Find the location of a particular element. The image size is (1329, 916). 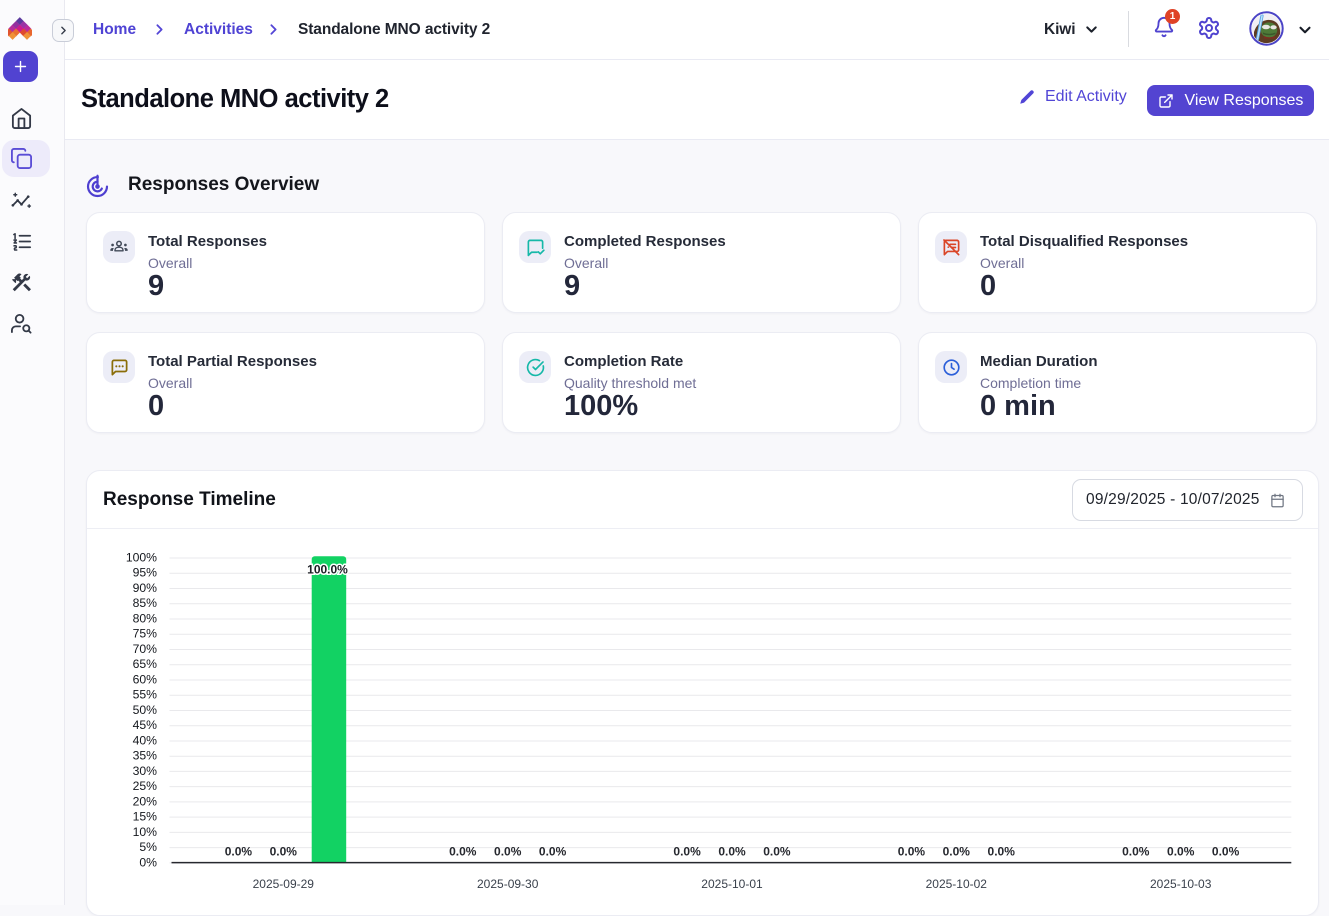

svg-text: 50% is located at coordinates (145, 709).